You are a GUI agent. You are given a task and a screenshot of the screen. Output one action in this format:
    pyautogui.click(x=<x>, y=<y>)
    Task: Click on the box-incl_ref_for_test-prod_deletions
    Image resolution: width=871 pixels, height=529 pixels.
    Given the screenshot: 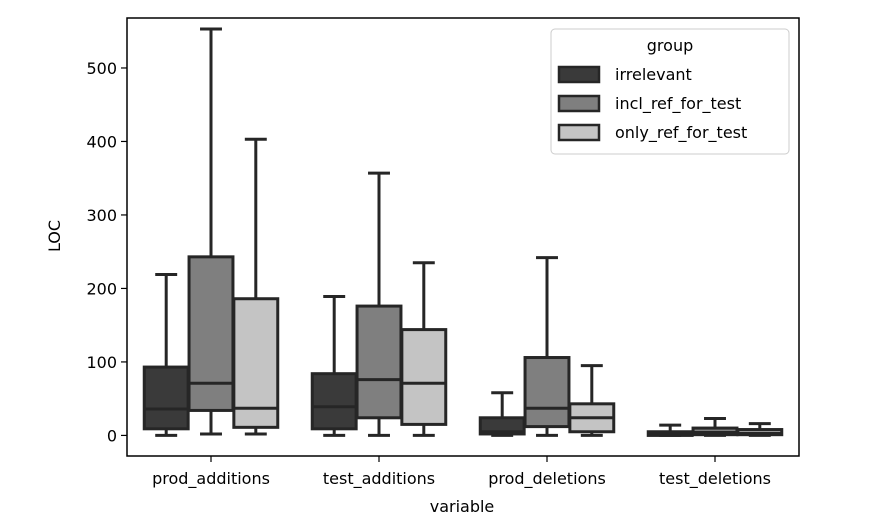 What is the action you would take?
    pyautogui.click(x=547, y=346)
    